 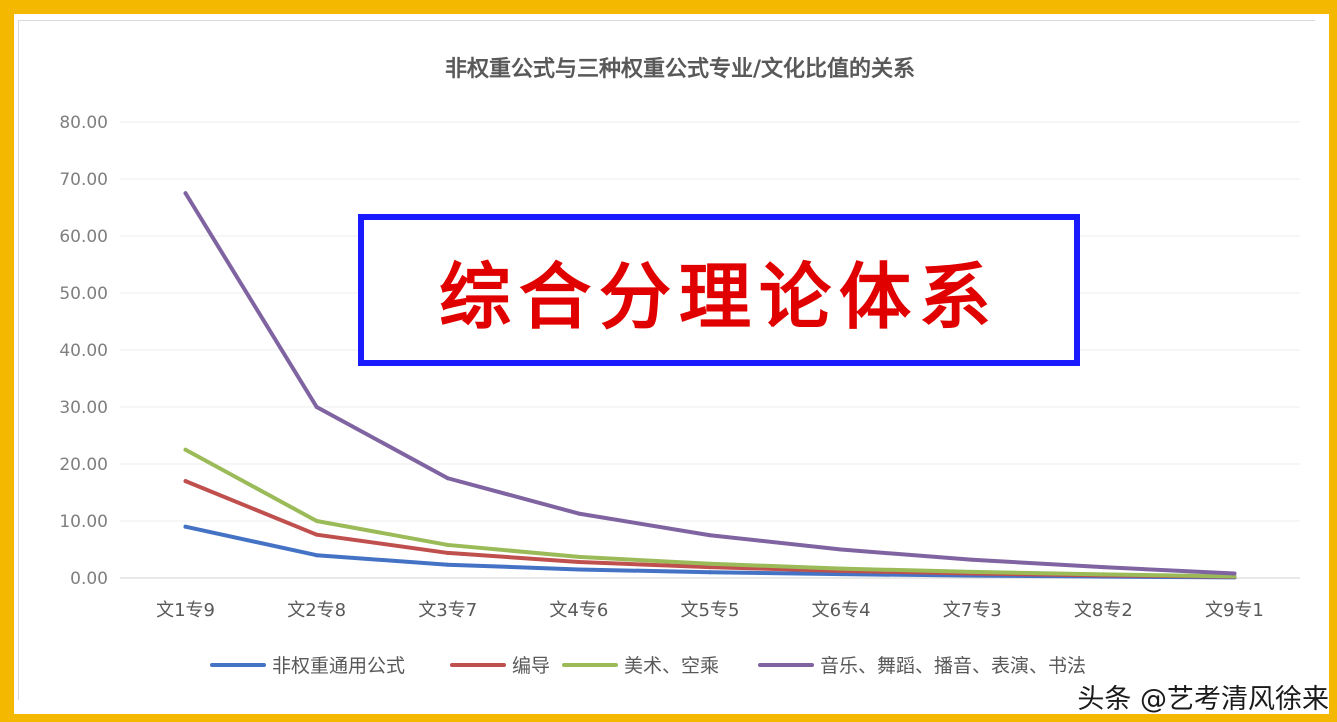 I want to click on y-tick-label: 70.00, so click(x=83, y=180).